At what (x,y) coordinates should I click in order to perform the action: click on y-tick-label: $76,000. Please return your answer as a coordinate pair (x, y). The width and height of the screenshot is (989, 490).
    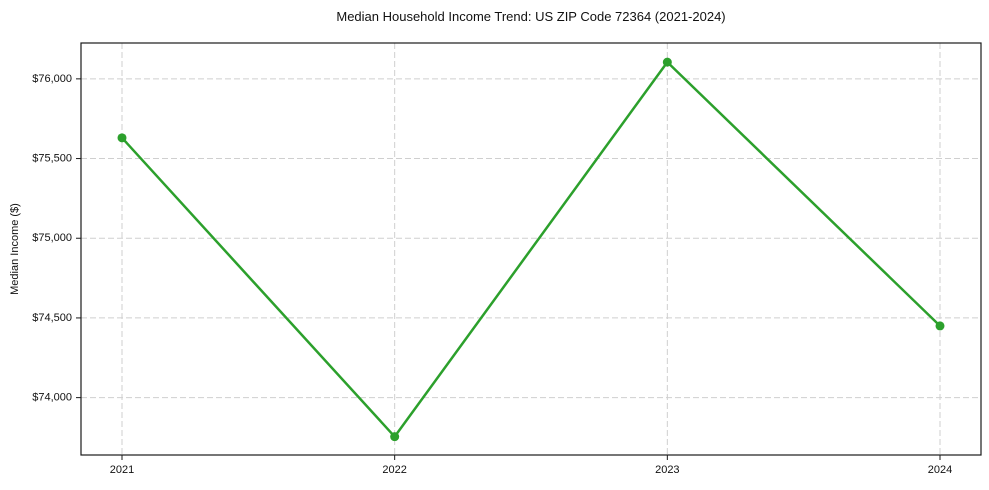
    Looking at the image, I should click on (52, 79).